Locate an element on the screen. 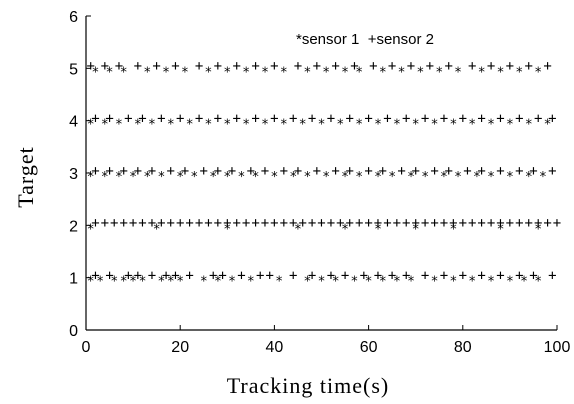  x-tick-label: 100 is located at coordinates (557, 347).